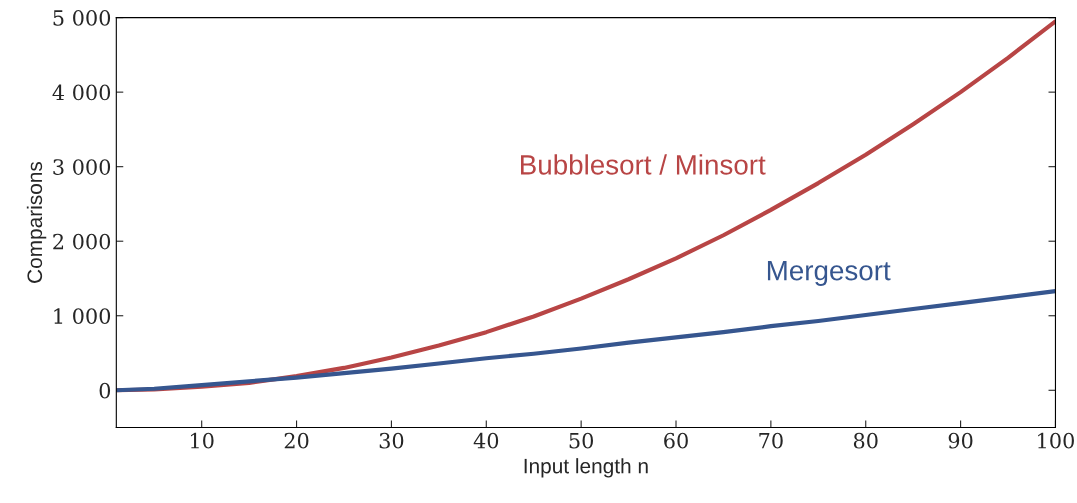  What do you see at coordinates (960, 440) in the screenshot?
I see `x-tick-label: 90` at bounding box center [960, 440].